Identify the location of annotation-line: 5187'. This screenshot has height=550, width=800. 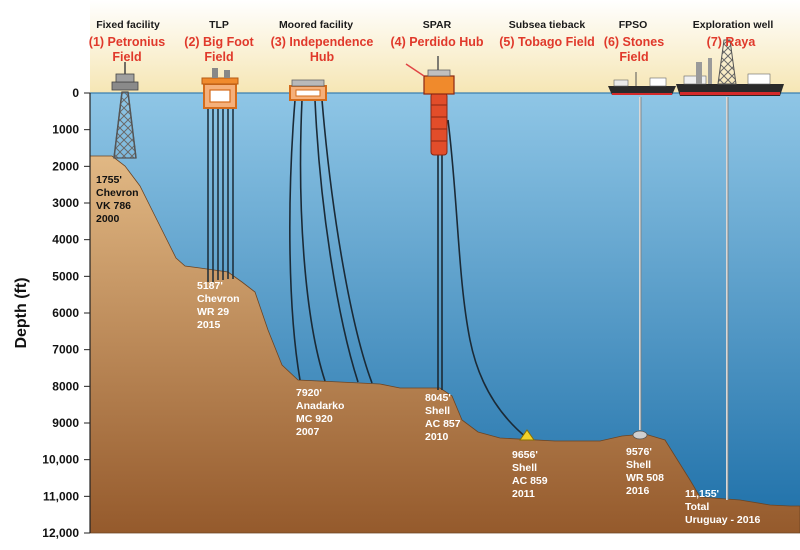
(210, 286).